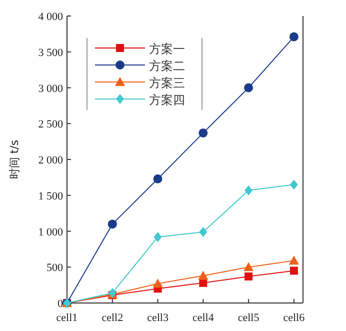  Describe the element at coordinates (158, 318) in the screenshot. I see `x-tick-label: cell3` at that location.